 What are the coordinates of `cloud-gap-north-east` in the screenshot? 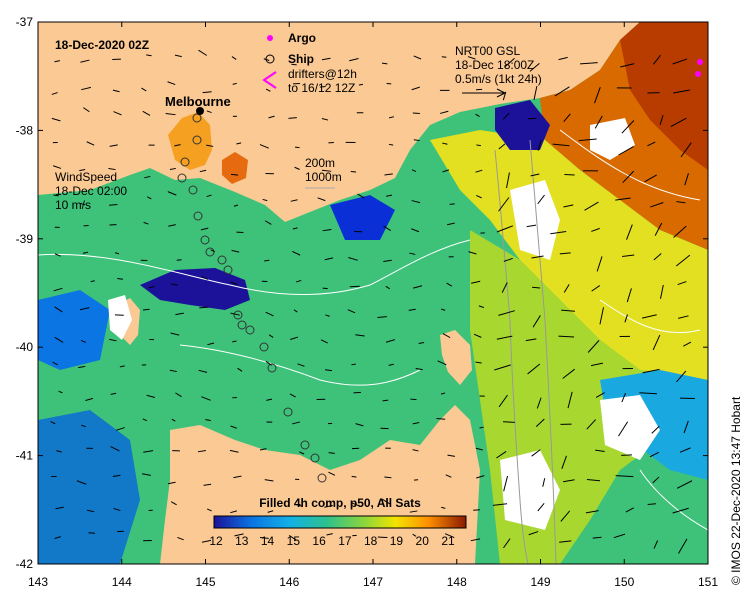 It's located at (612, 139).